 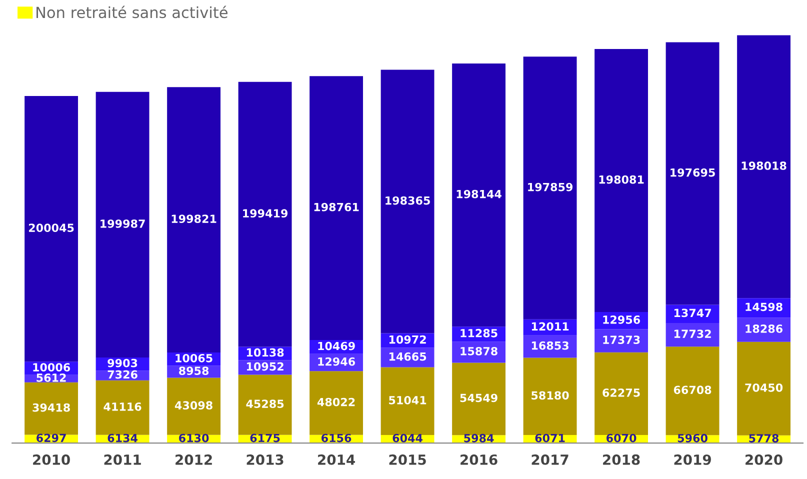 I want to click on data-label: 62275, so click(x=621, y=392).